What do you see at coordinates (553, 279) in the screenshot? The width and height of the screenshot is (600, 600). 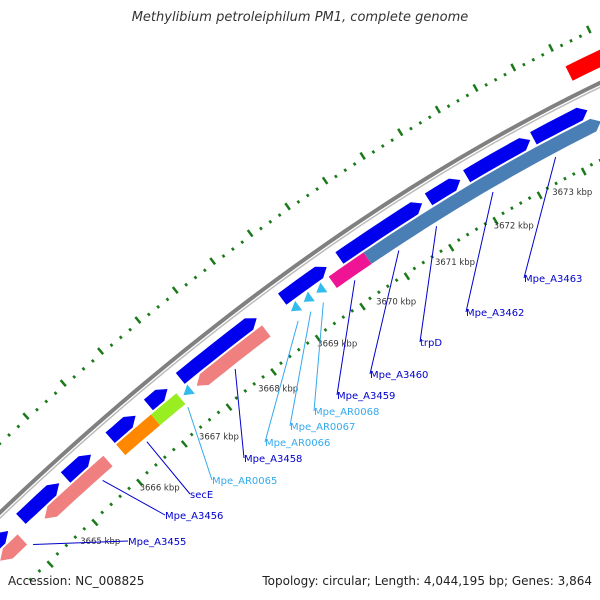 I see `feature-label-mpe_a3463: Mpe_A3463` at bounding box center [553, 279].